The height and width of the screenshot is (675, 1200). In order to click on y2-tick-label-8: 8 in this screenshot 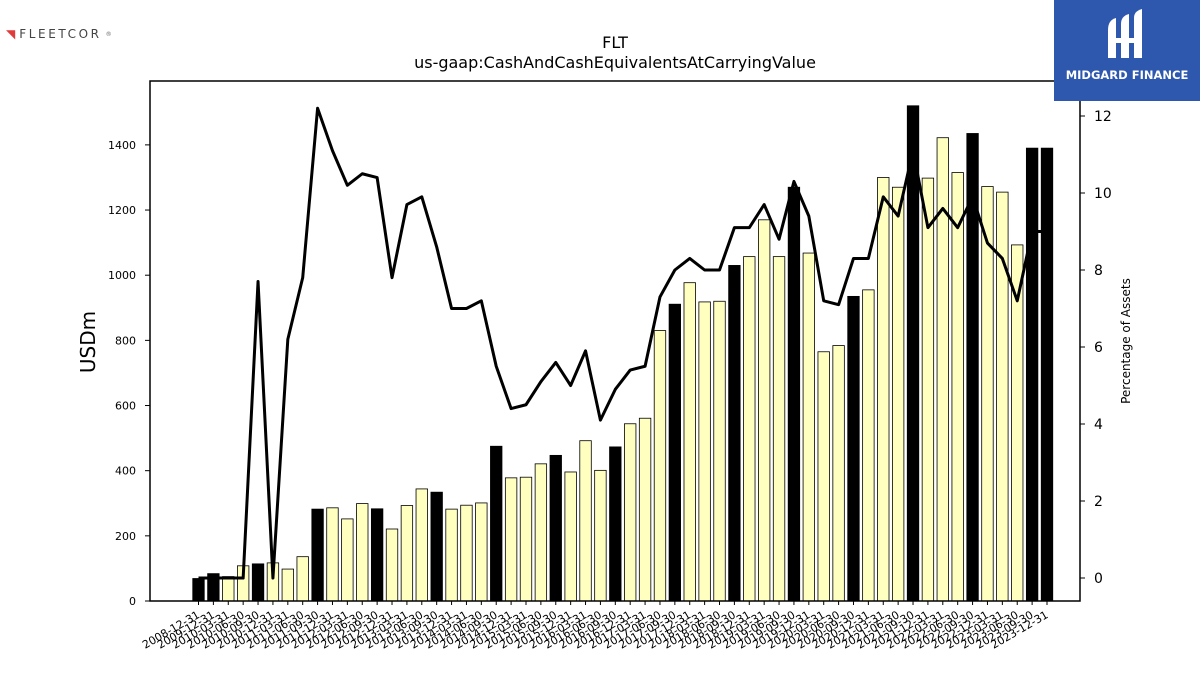, I will do `click(1098, 271)`.